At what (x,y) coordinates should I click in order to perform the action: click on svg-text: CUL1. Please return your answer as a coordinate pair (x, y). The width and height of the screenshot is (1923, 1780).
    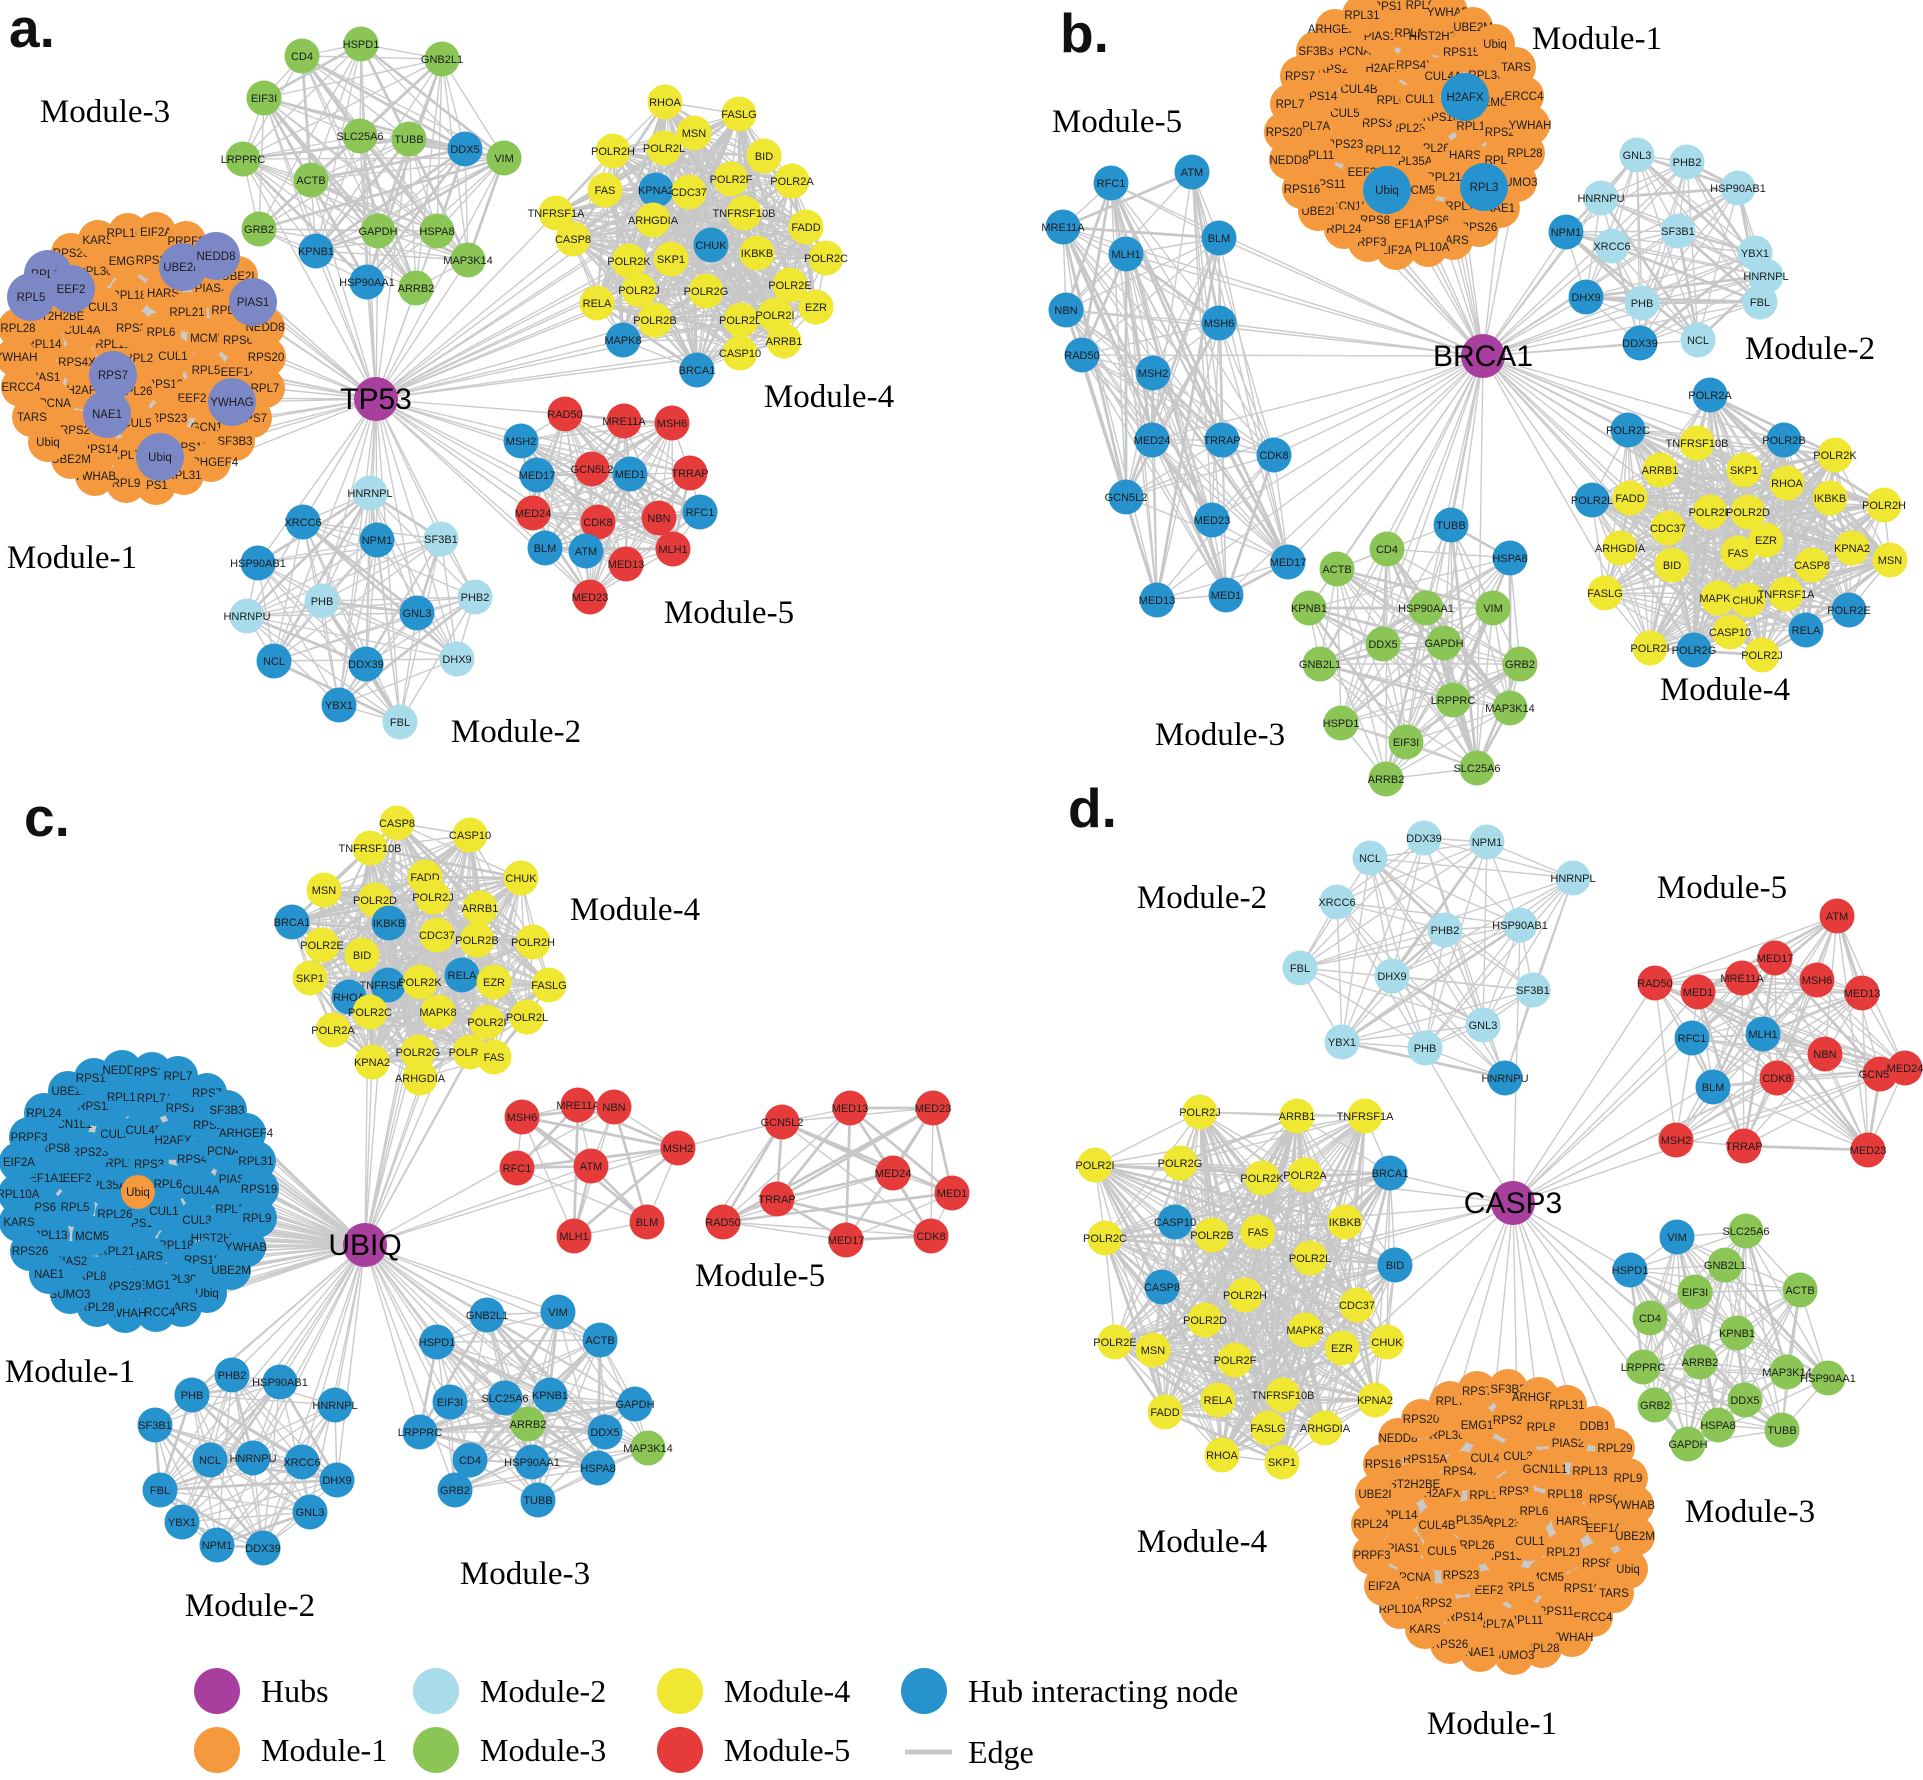
    Looking at the image, I should click on (1419, 100).